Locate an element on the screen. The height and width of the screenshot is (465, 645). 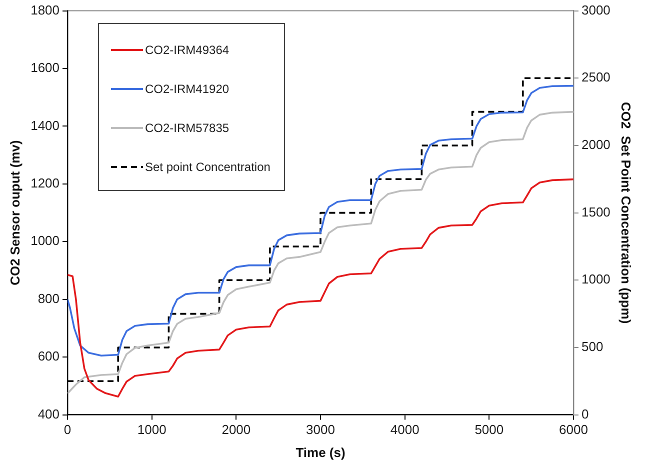
y2-tick-label: 2500 is located at coordinates (595, 77).